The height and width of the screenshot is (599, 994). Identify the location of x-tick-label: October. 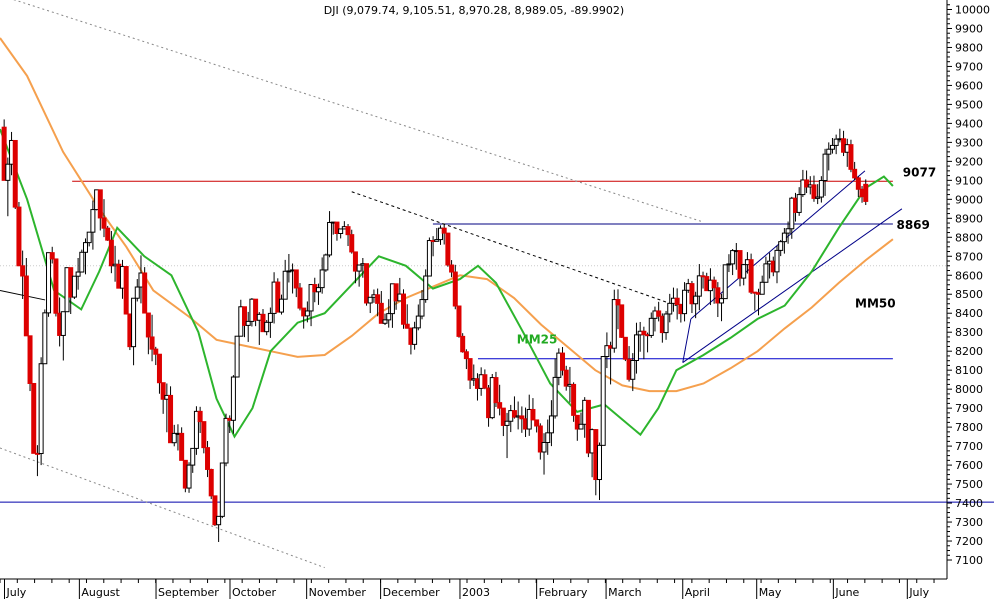
(254, 592).